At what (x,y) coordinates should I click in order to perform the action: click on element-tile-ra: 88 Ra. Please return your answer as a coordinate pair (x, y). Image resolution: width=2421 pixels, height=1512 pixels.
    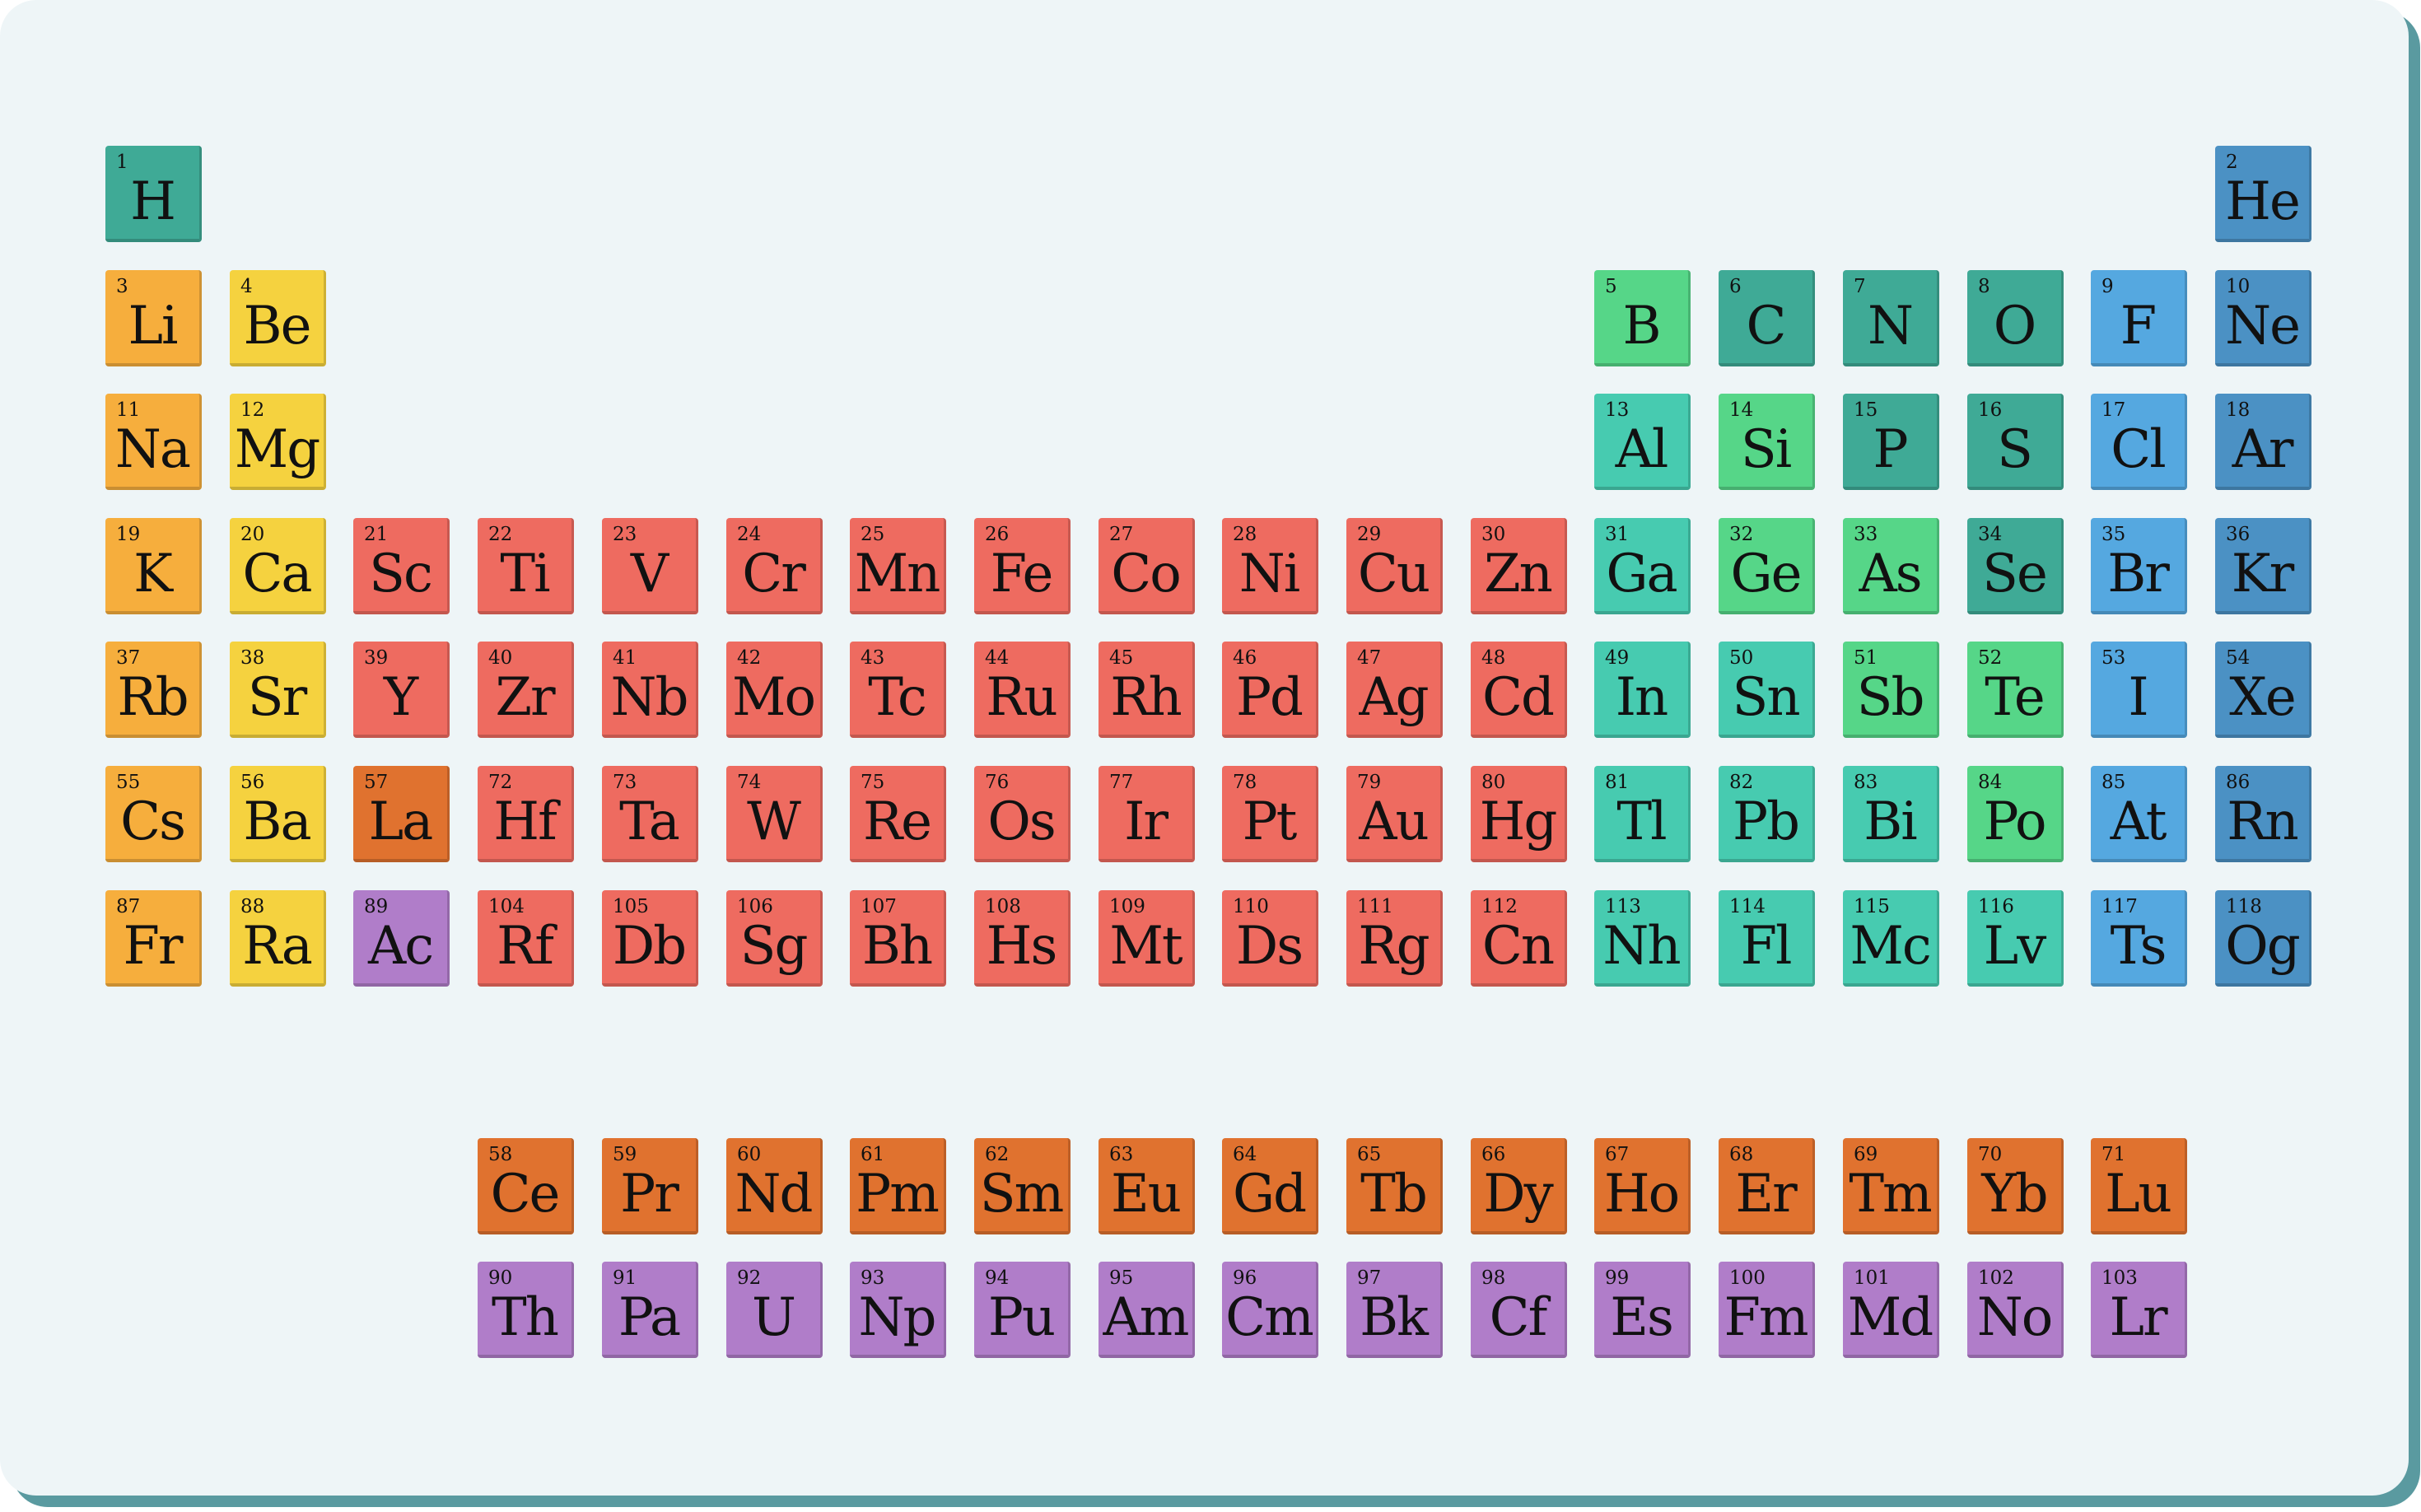
    Looking at the image, I should click on (278, 938).